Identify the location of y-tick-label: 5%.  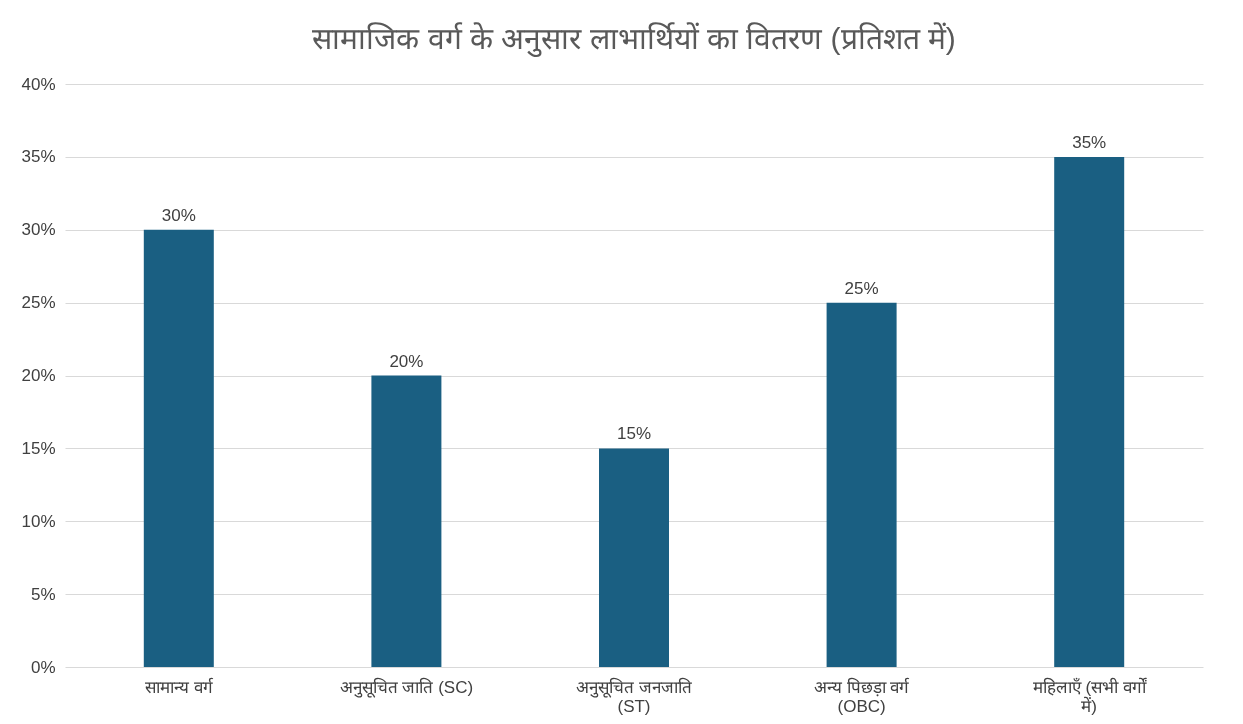
(43, 594).